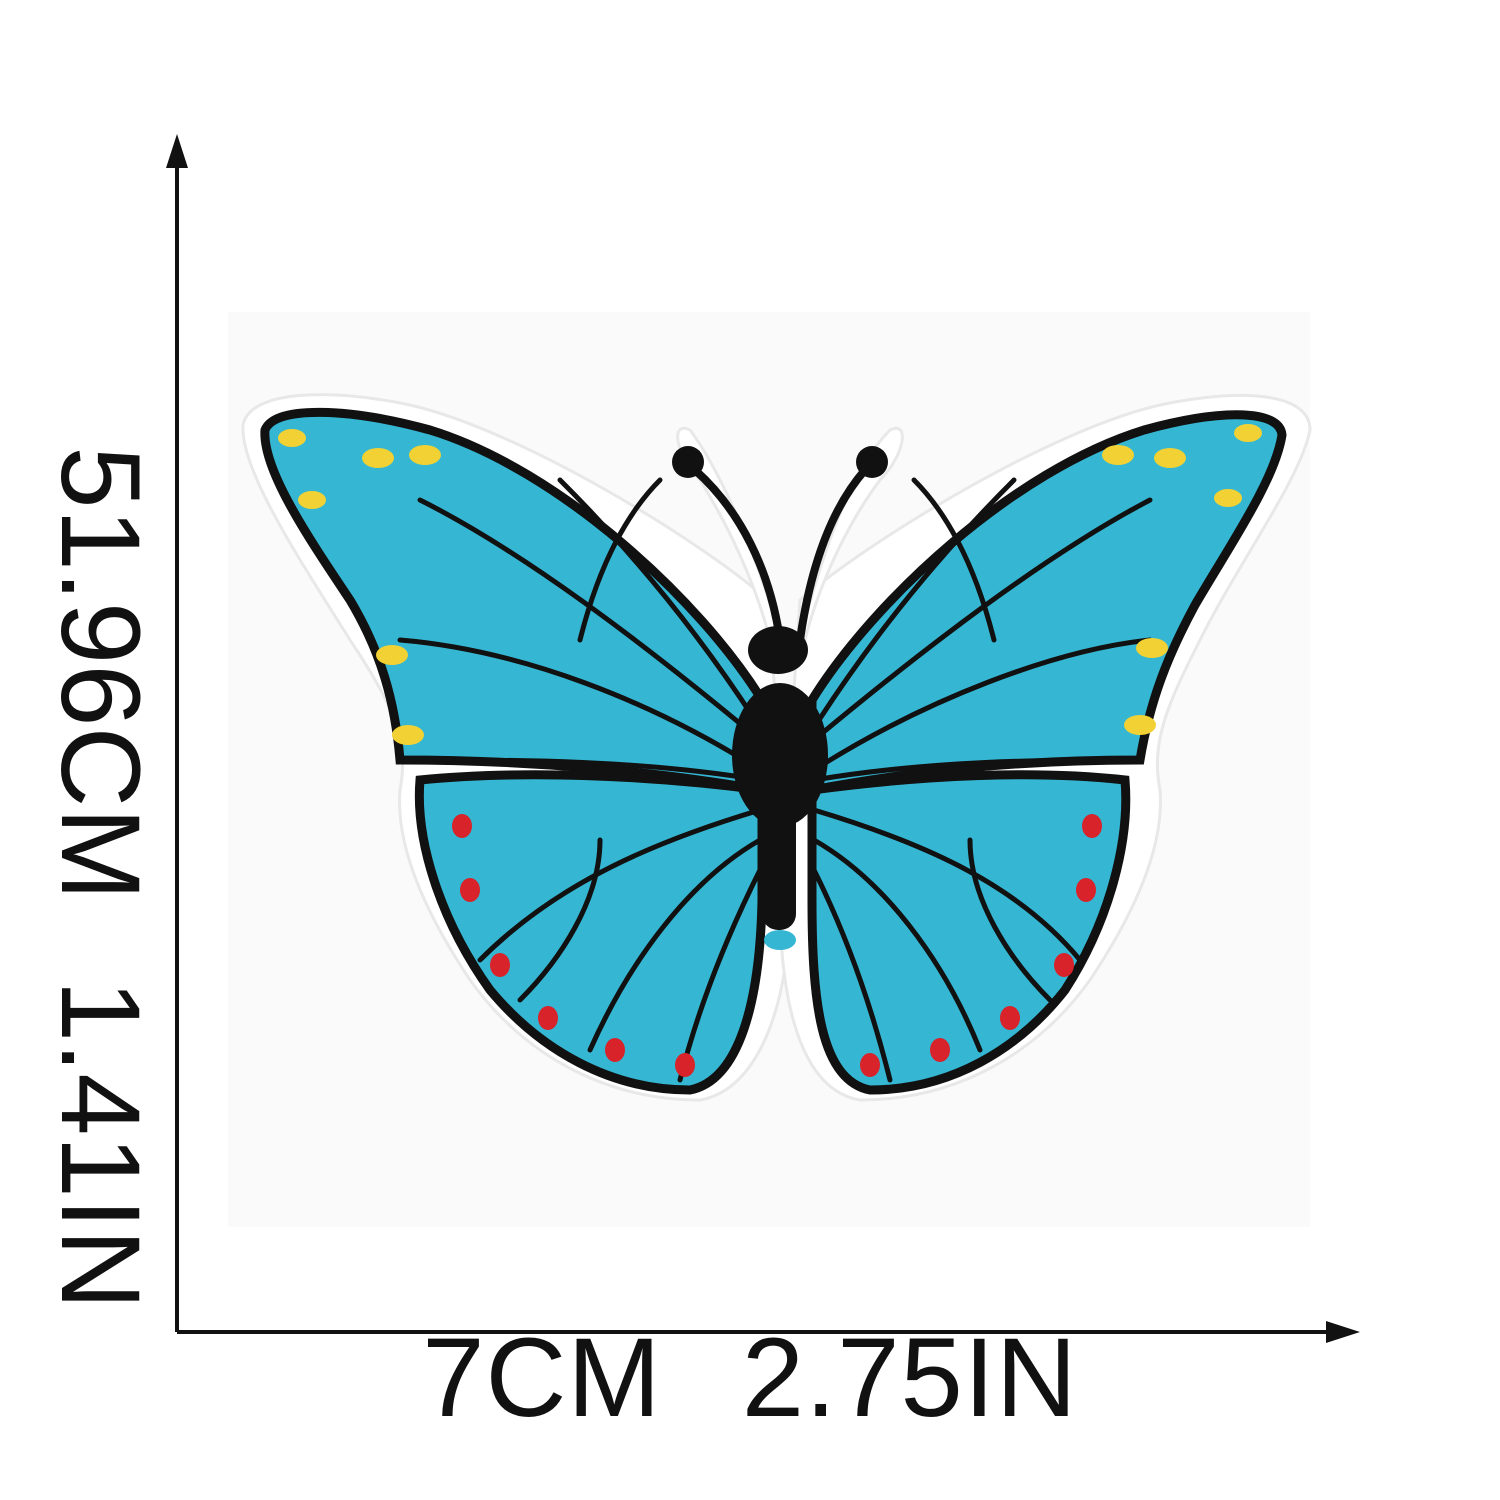  Describe the element at coordinates (590, 932) in the screenshot. I see `lower-left-wing` at that location.